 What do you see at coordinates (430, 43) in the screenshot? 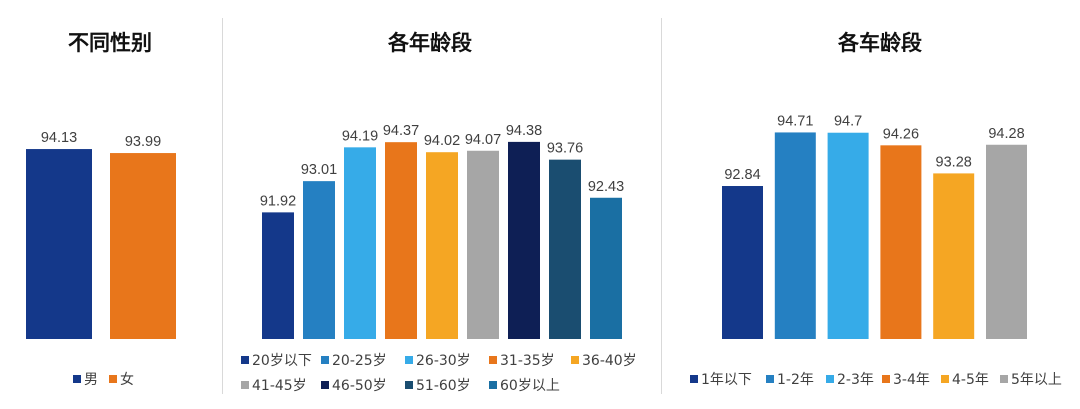
I see `age-chart-title: 各年龄段` at bounding box center [430, 43].